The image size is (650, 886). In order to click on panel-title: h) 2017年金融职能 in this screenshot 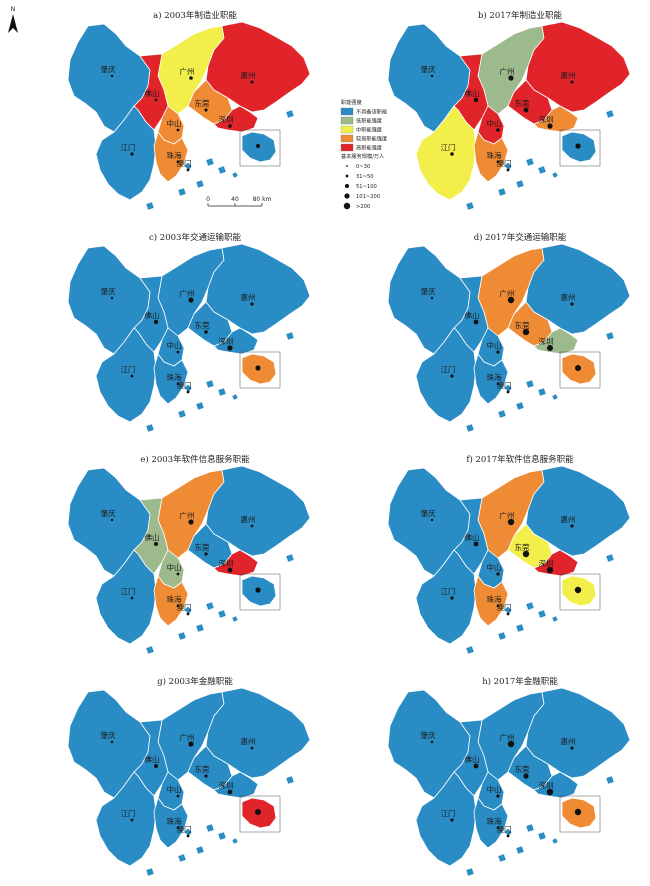, I will do `click(520, 681)`.